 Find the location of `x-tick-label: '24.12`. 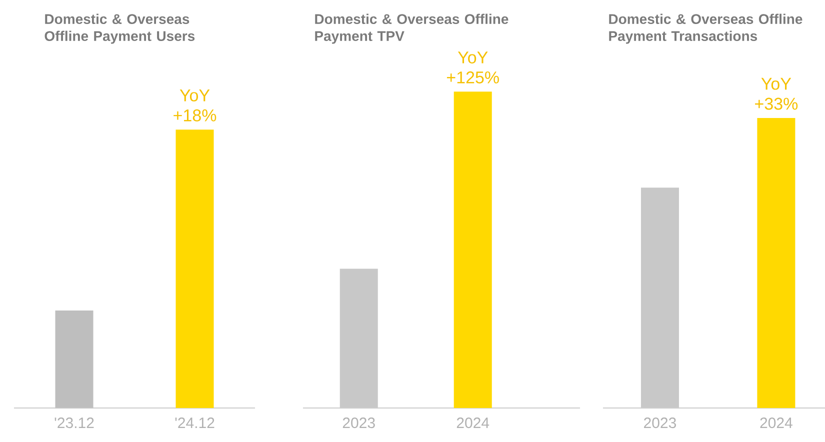

x-tick-label: '24.12 is located at coordinates (194, 423).